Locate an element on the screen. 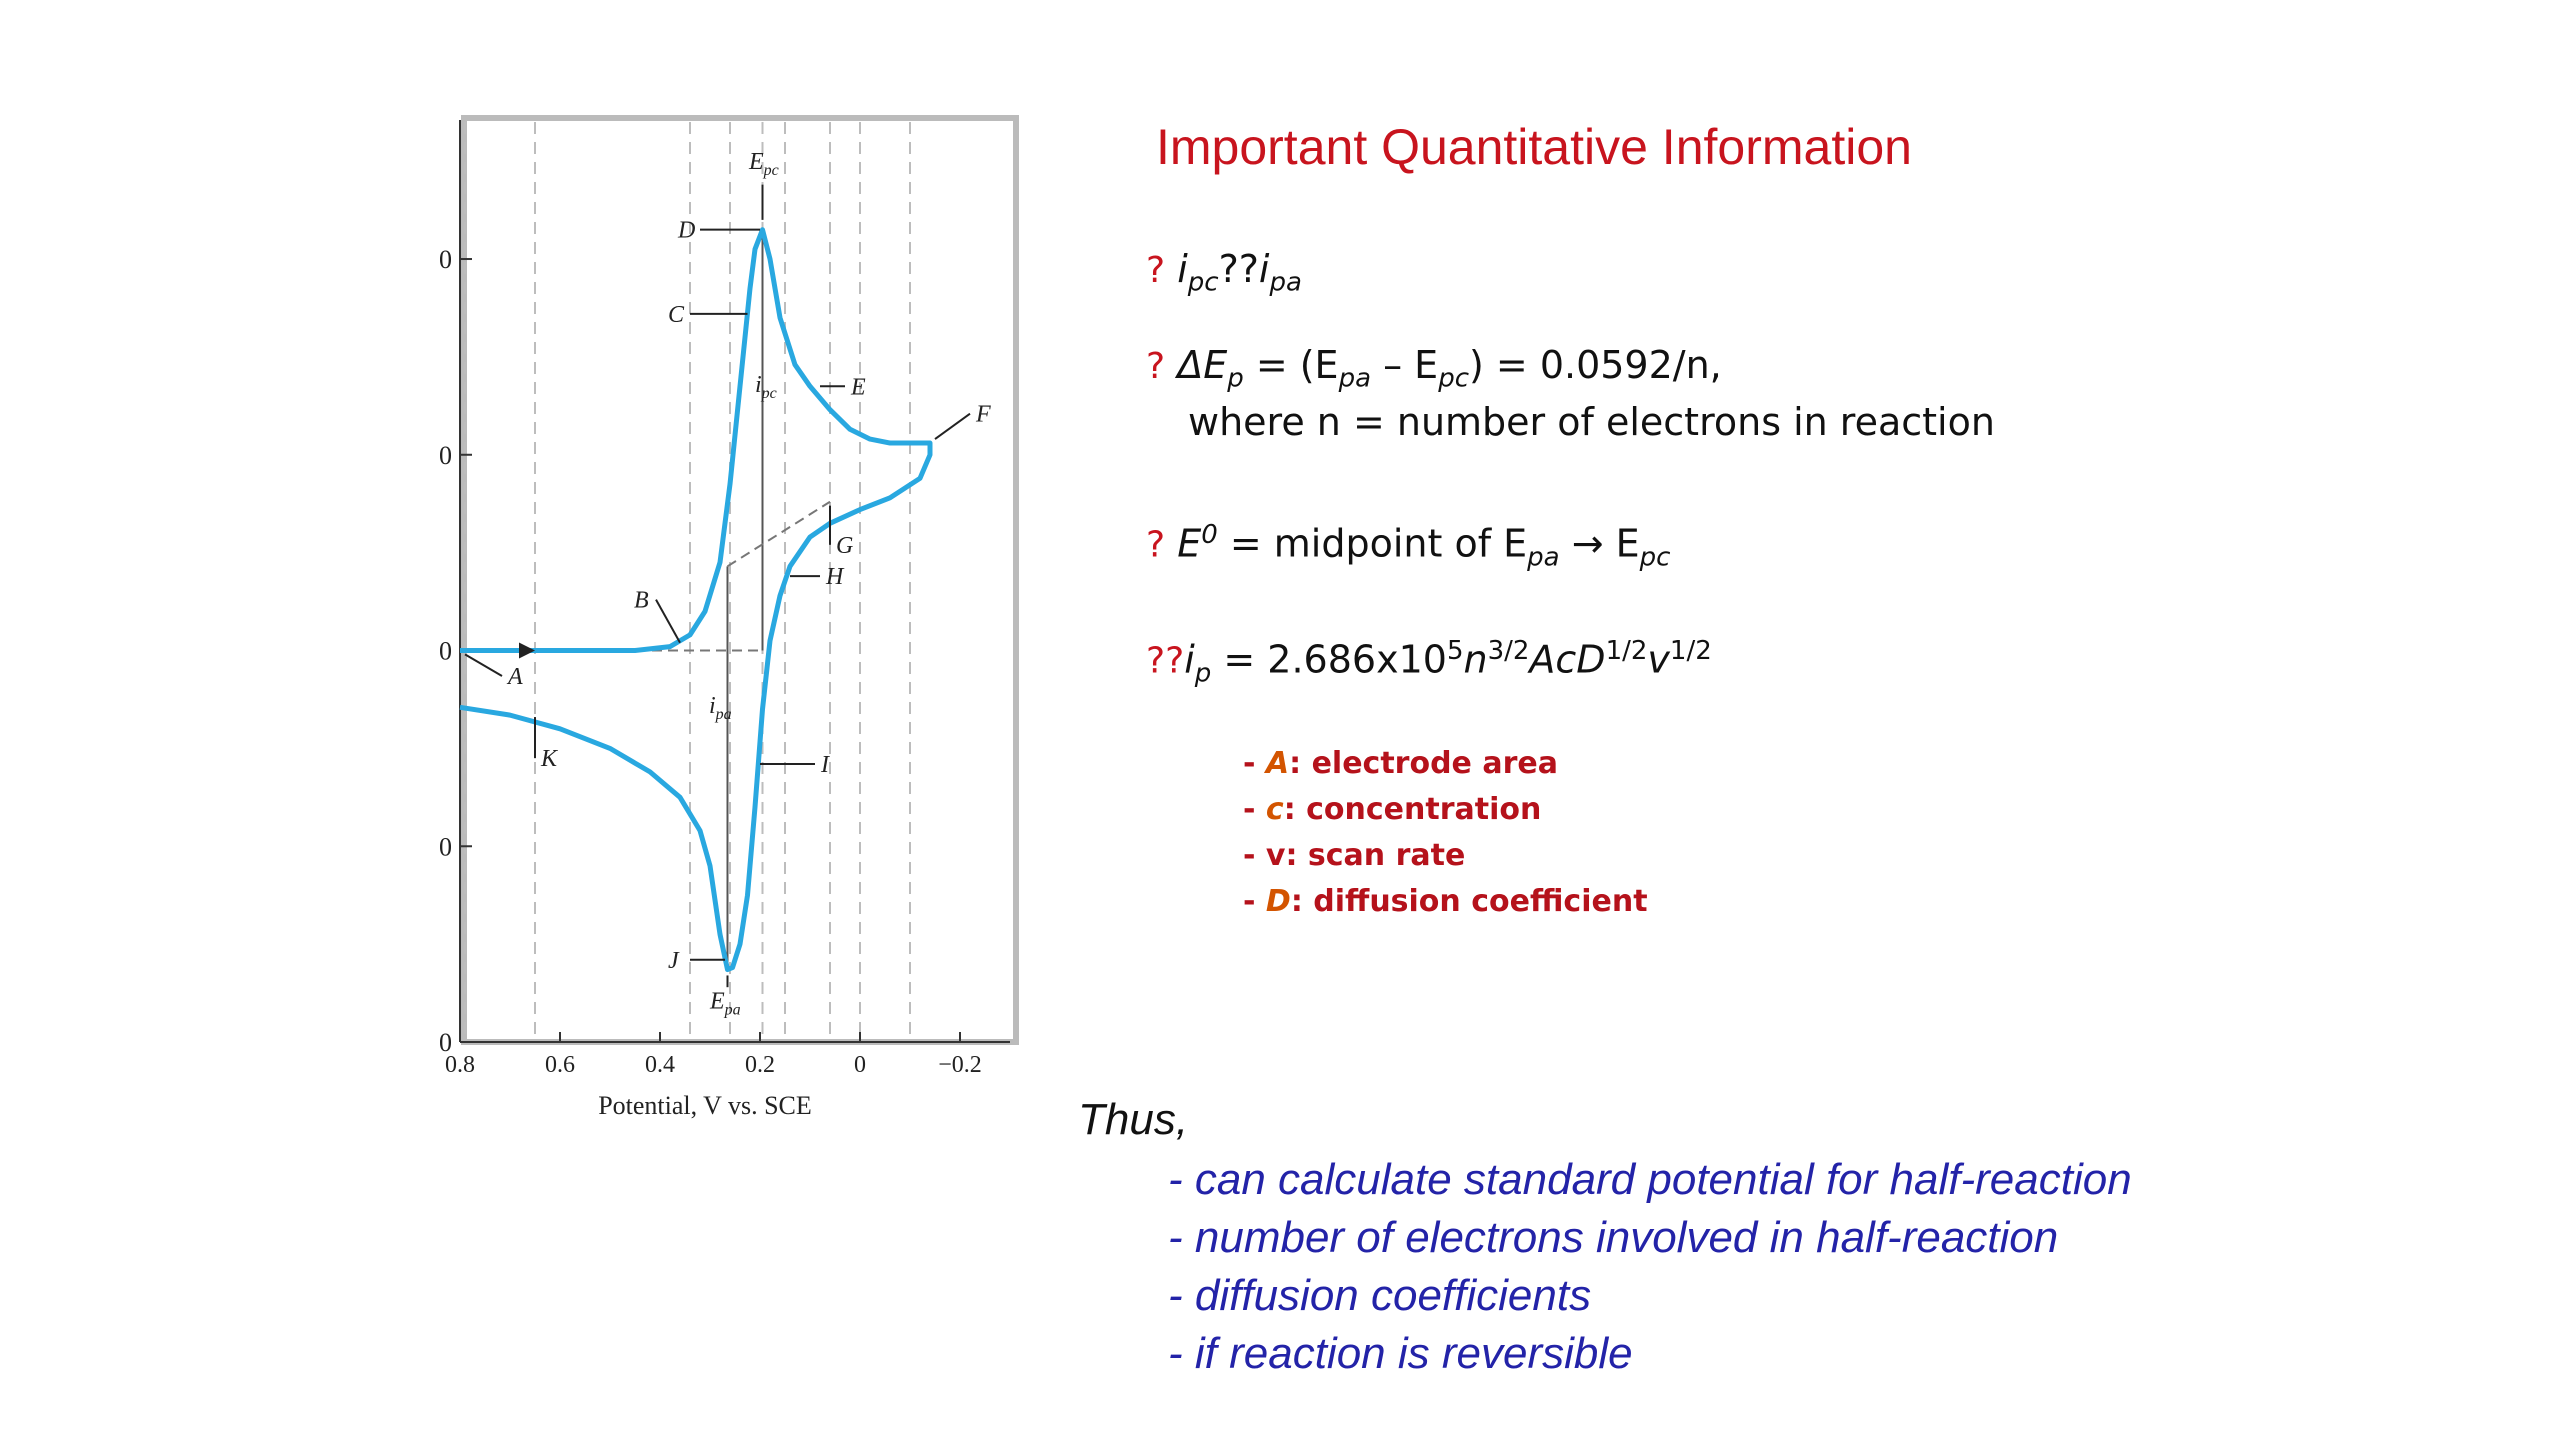  y-tick-label: 20 is located at coordinates (446, 259).